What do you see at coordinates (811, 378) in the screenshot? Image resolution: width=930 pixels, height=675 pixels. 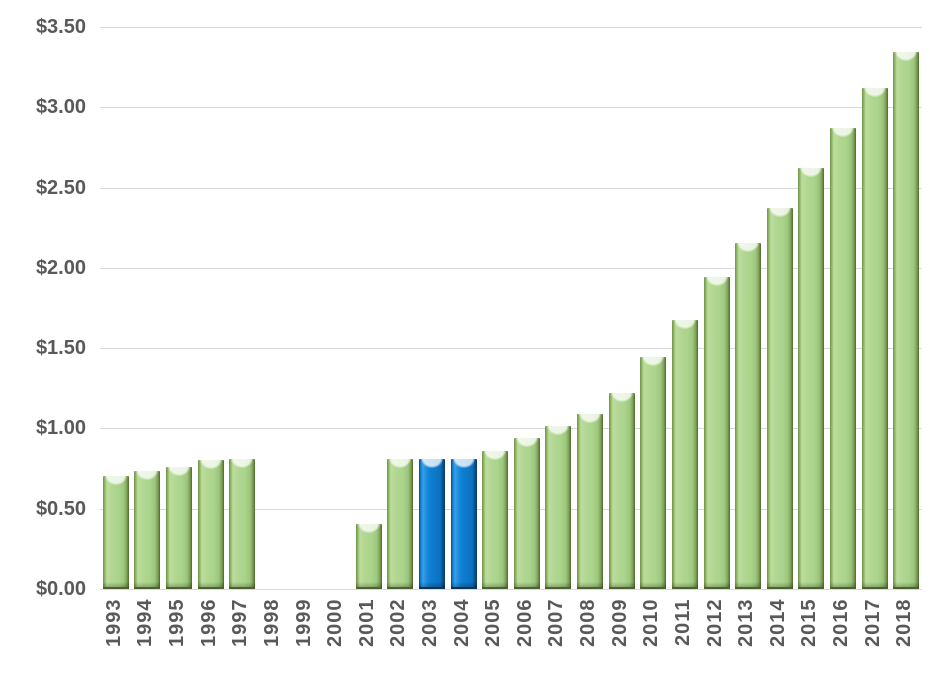 I see `bar-2015` at bounding box center [811, 378].